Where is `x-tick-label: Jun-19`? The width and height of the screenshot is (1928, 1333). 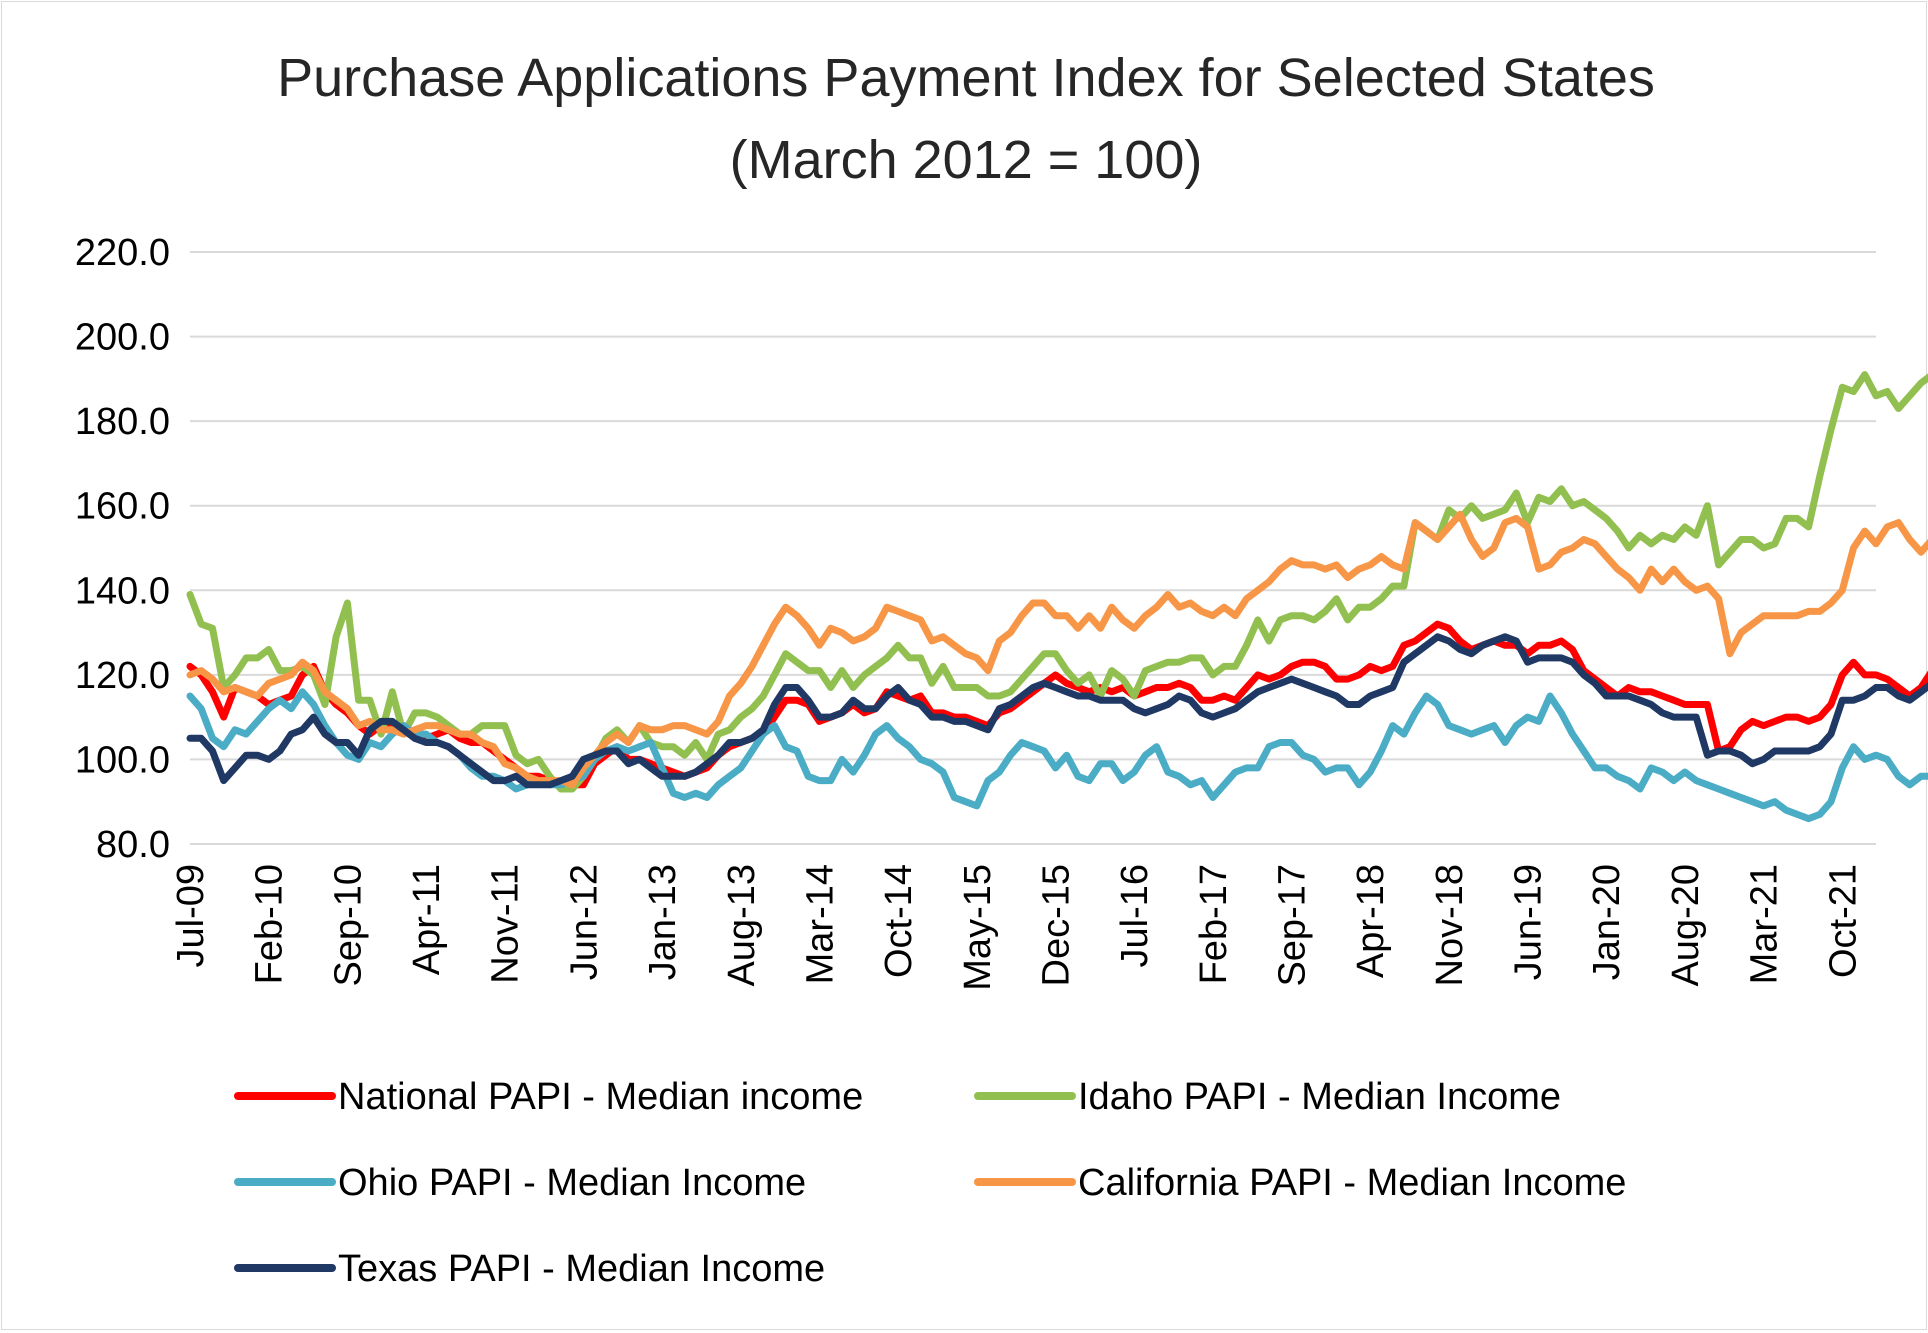
x-tick-label: Jun-19 is located at coordinates (1529, 922).